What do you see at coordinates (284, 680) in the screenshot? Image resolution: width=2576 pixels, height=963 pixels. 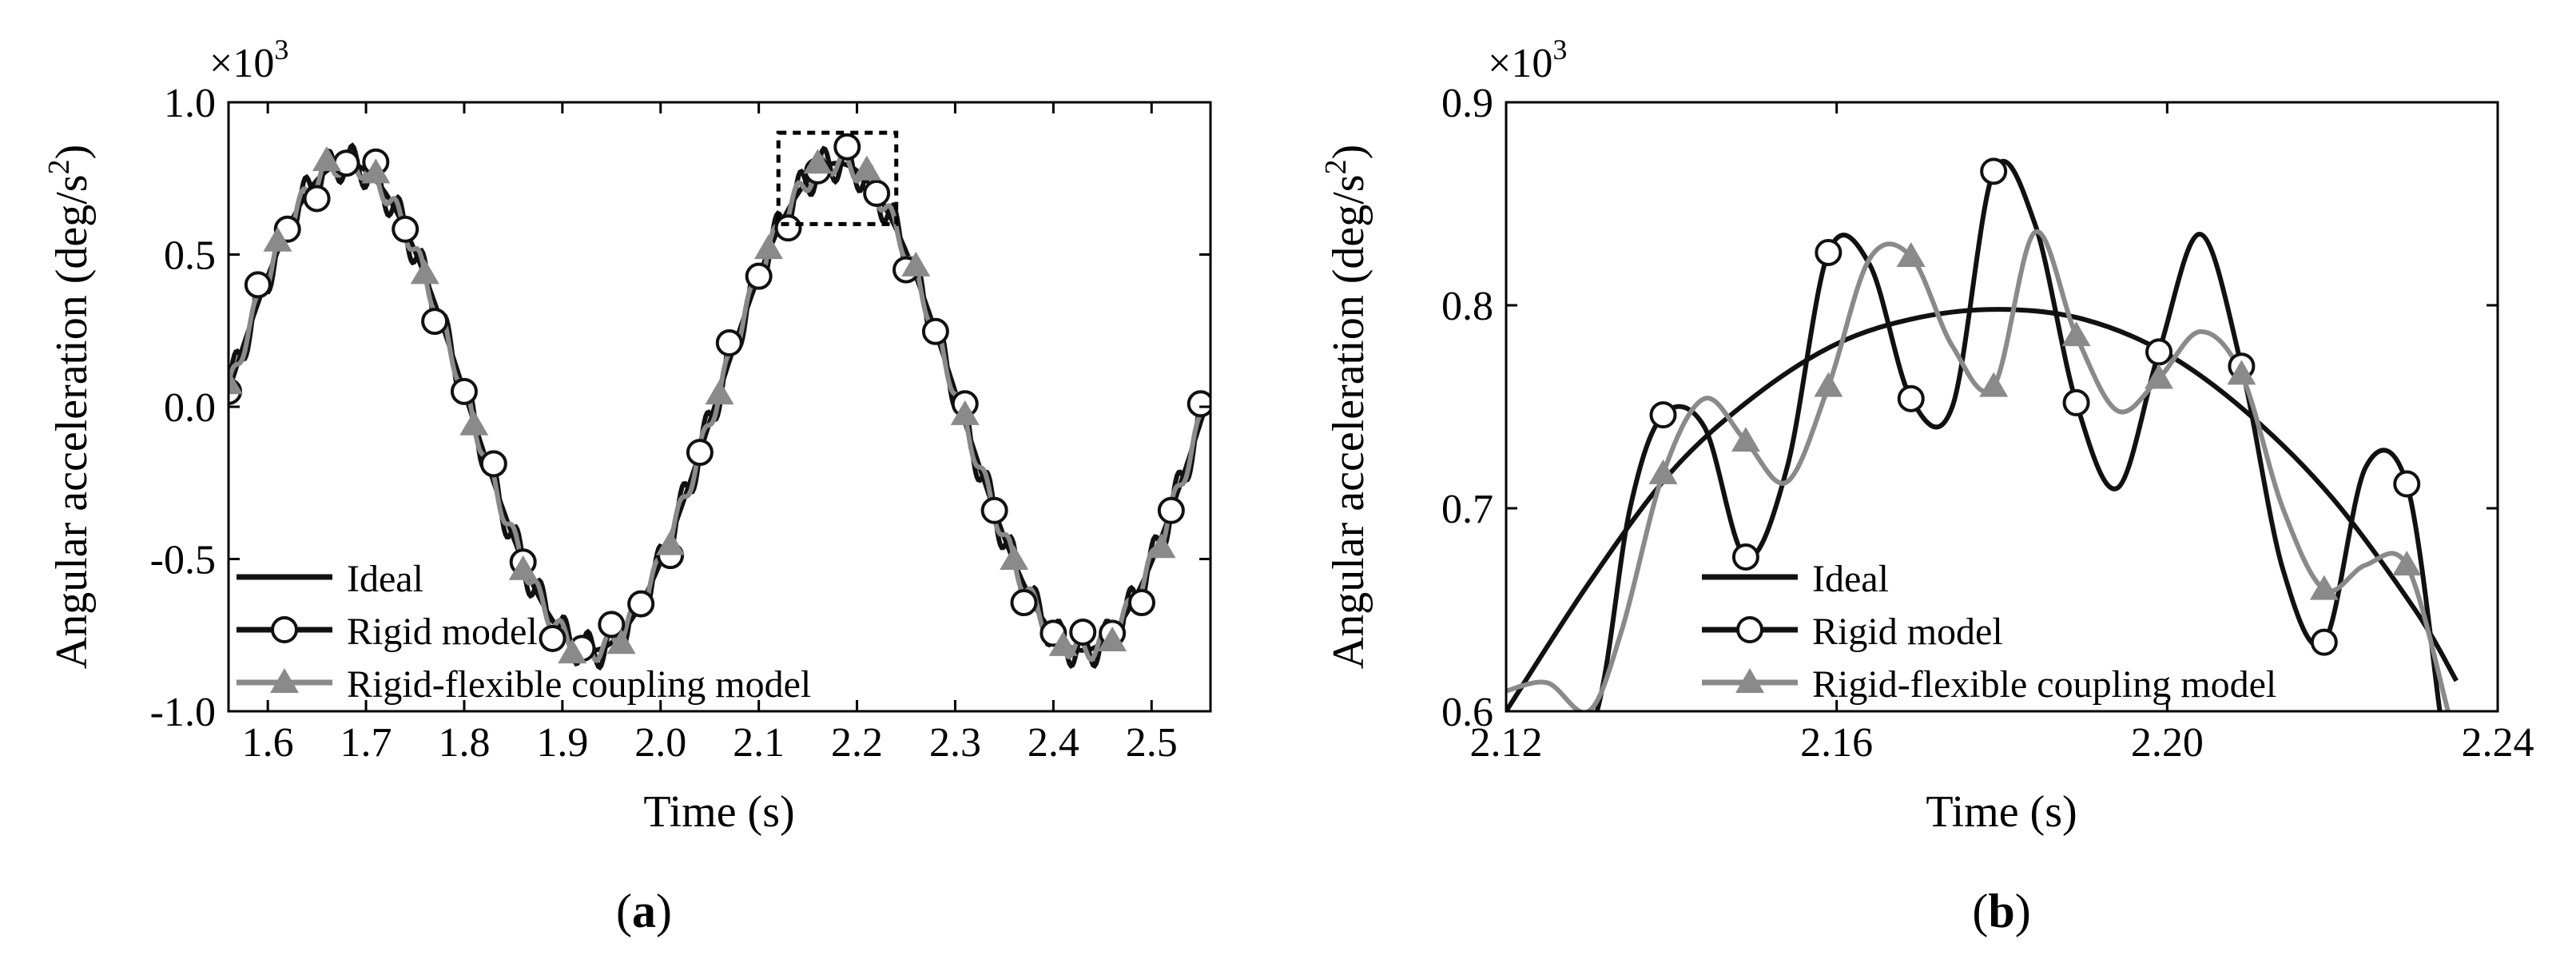 I see `legend-a-flex-marker` at bounding box center [284, 680].